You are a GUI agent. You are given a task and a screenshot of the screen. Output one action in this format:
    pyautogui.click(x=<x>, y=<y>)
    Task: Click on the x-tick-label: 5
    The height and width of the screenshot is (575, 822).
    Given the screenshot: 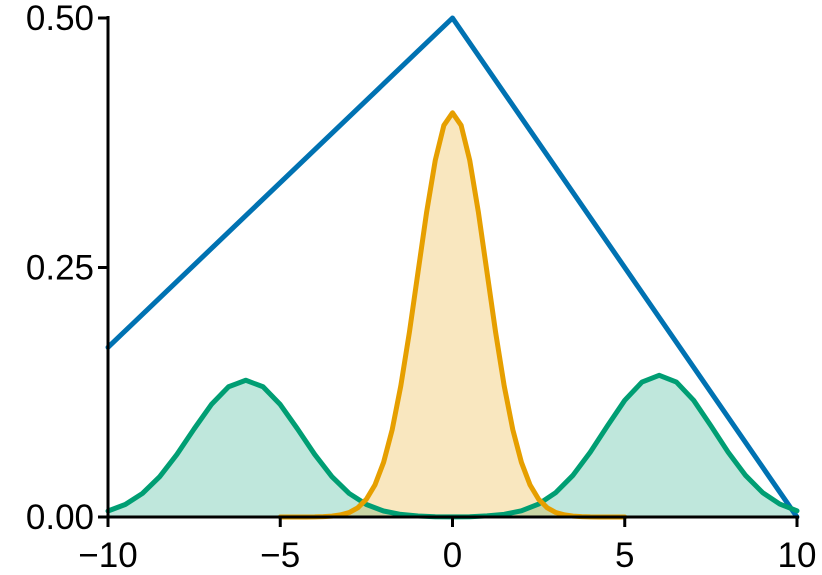 What is the action you would take?
    pyautogui.click(x=624, y=555)
    